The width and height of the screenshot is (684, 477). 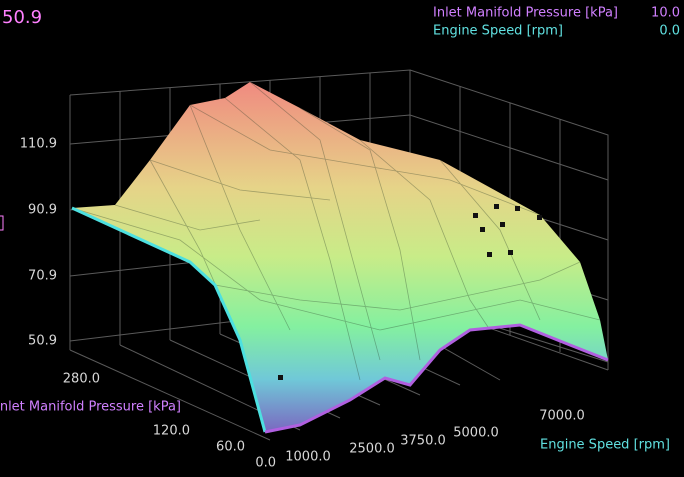 What do you see at coordinates (22, 17) in the screenshot?
I see `readout: 50.9` at bounding box center [22, 17].